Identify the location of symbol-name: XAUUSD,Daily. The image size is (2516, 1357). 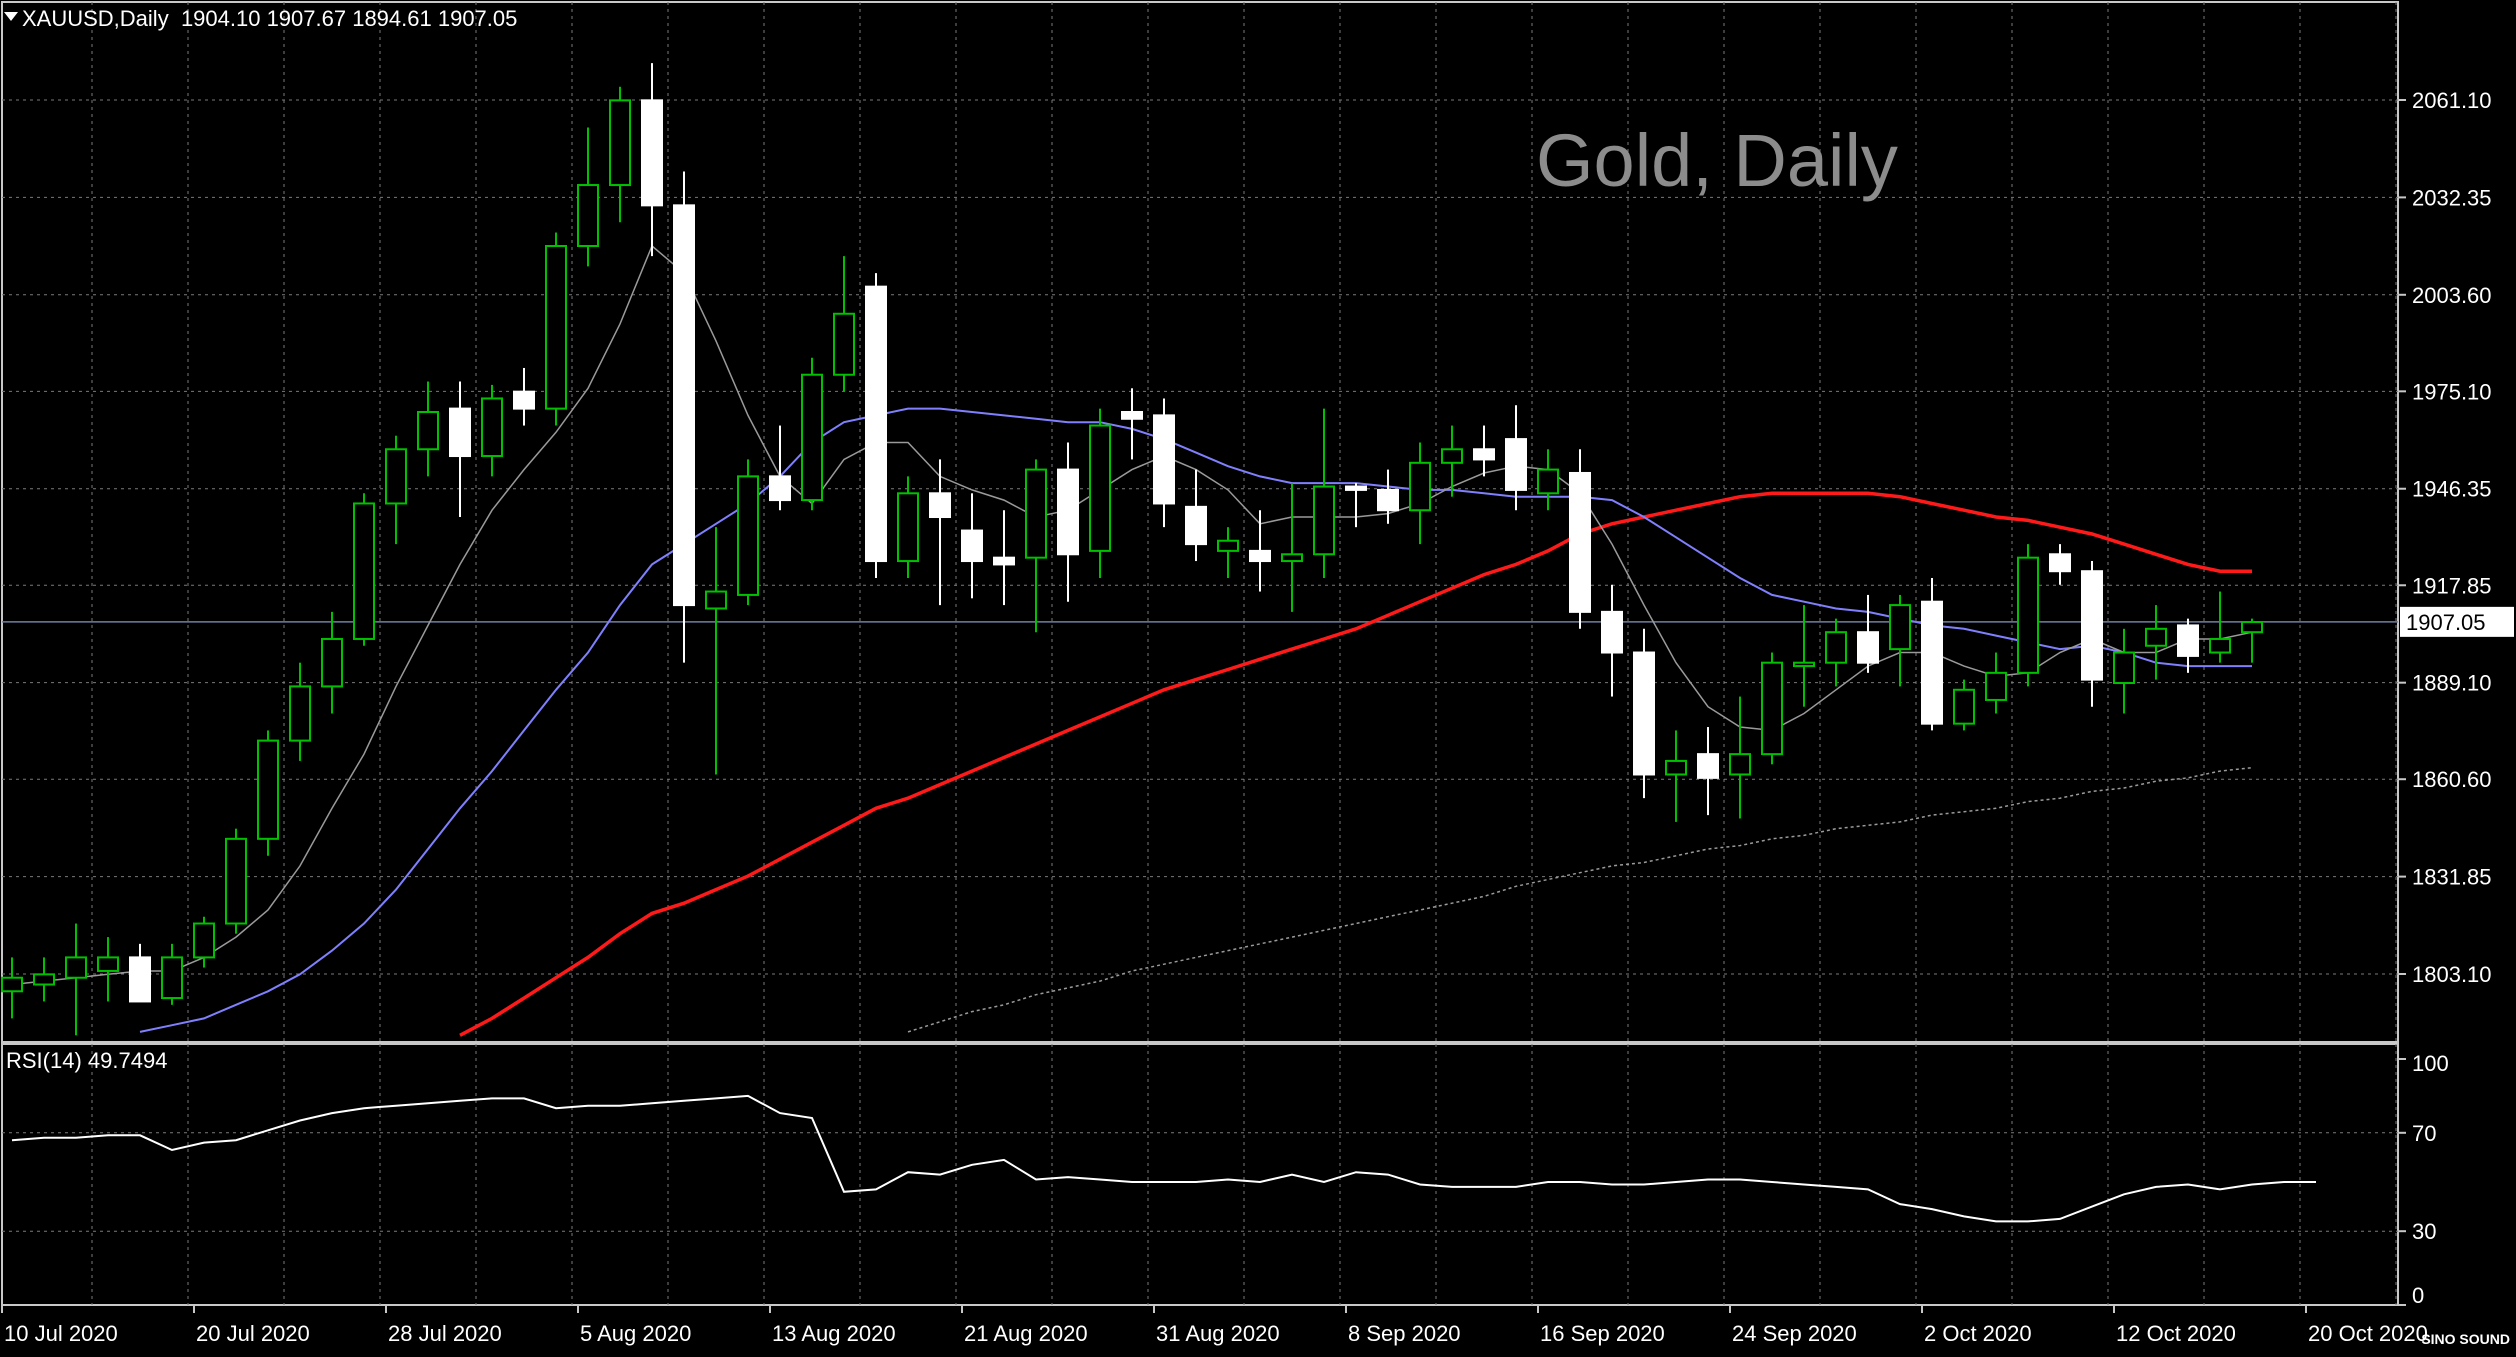
(95, 18).